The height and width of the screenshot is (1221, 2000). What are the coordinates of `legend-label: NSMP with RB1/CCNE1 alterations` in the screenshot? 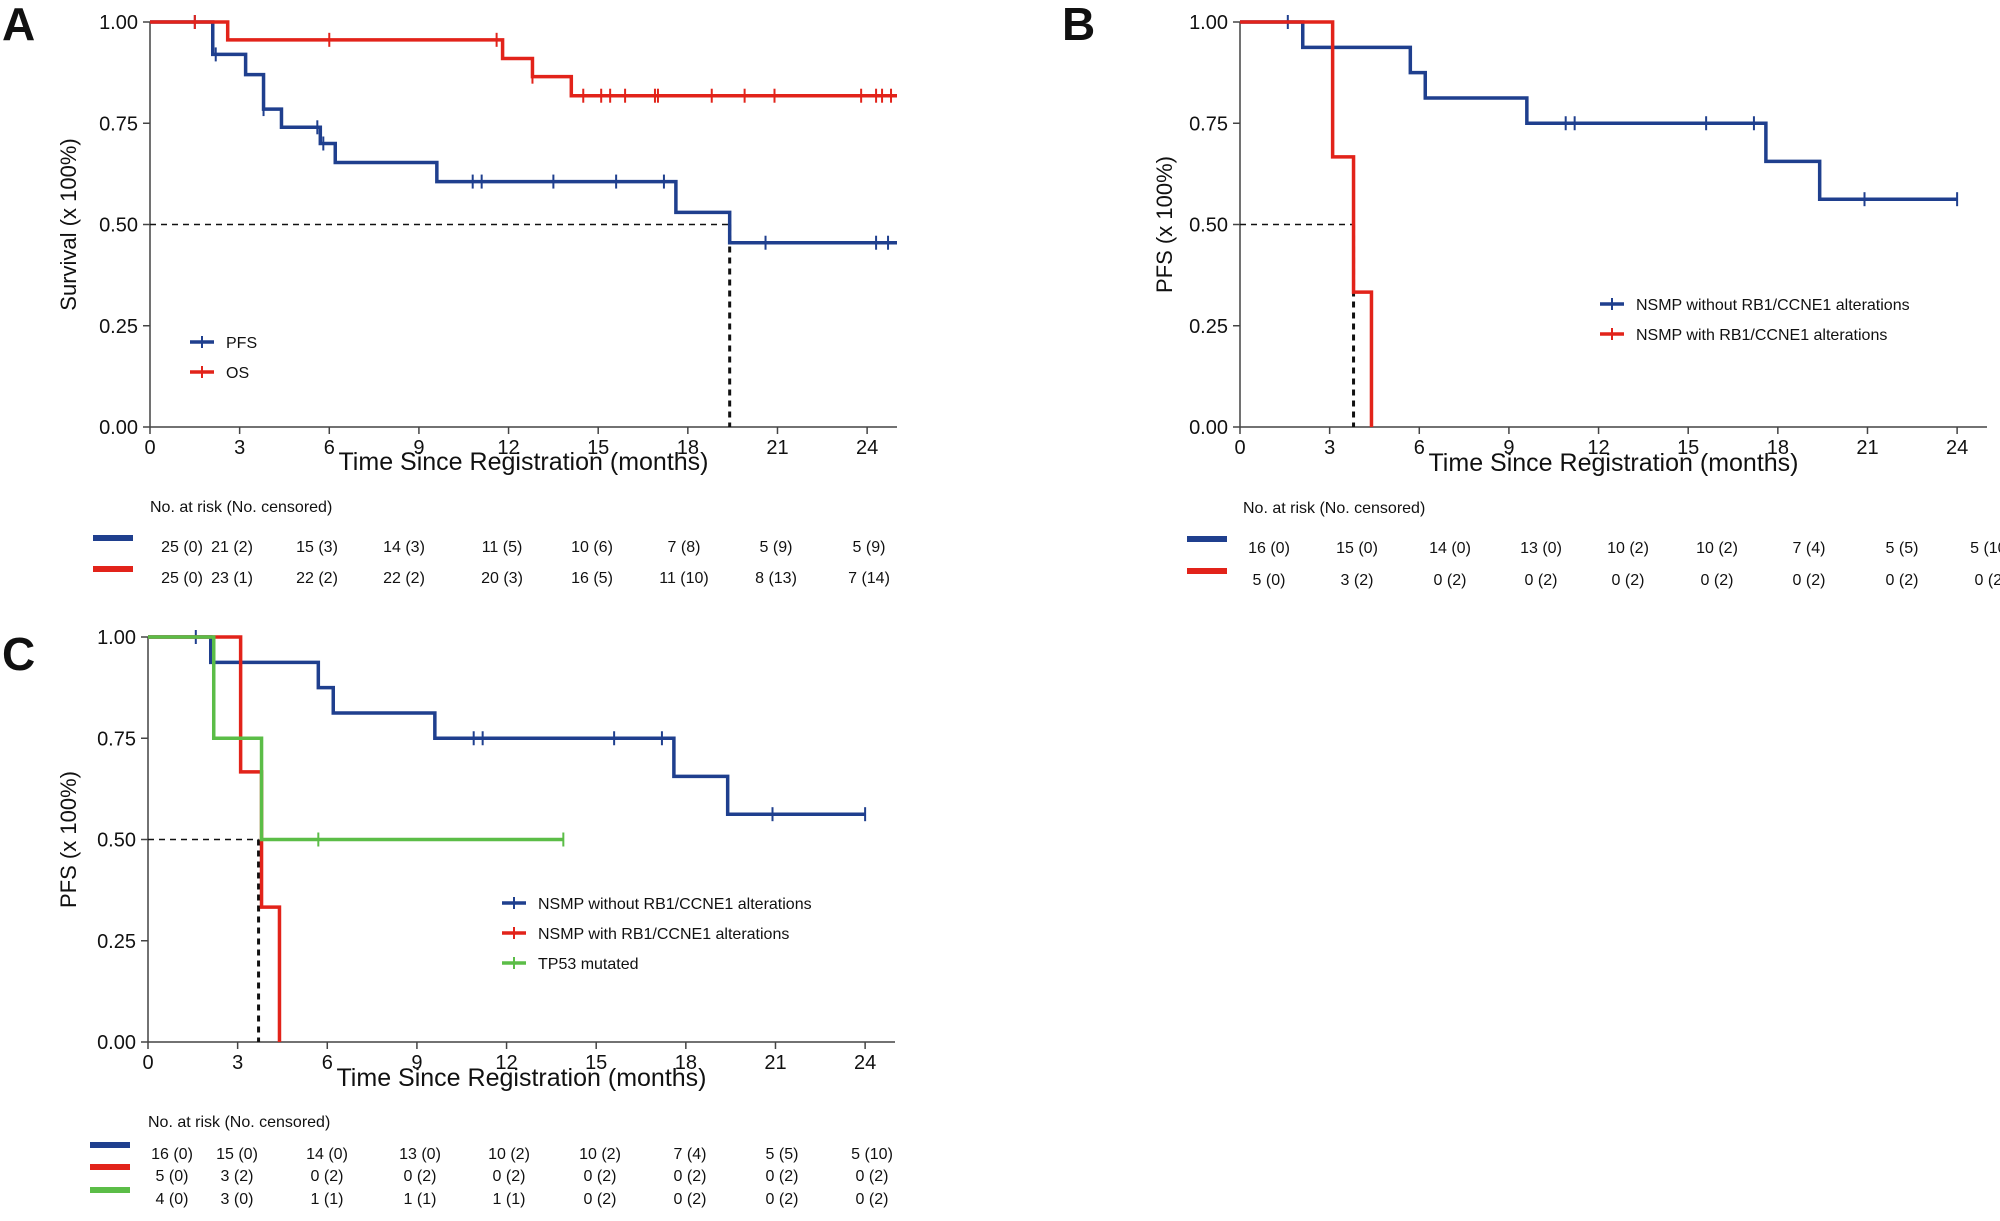 It's located at (1761, 335).